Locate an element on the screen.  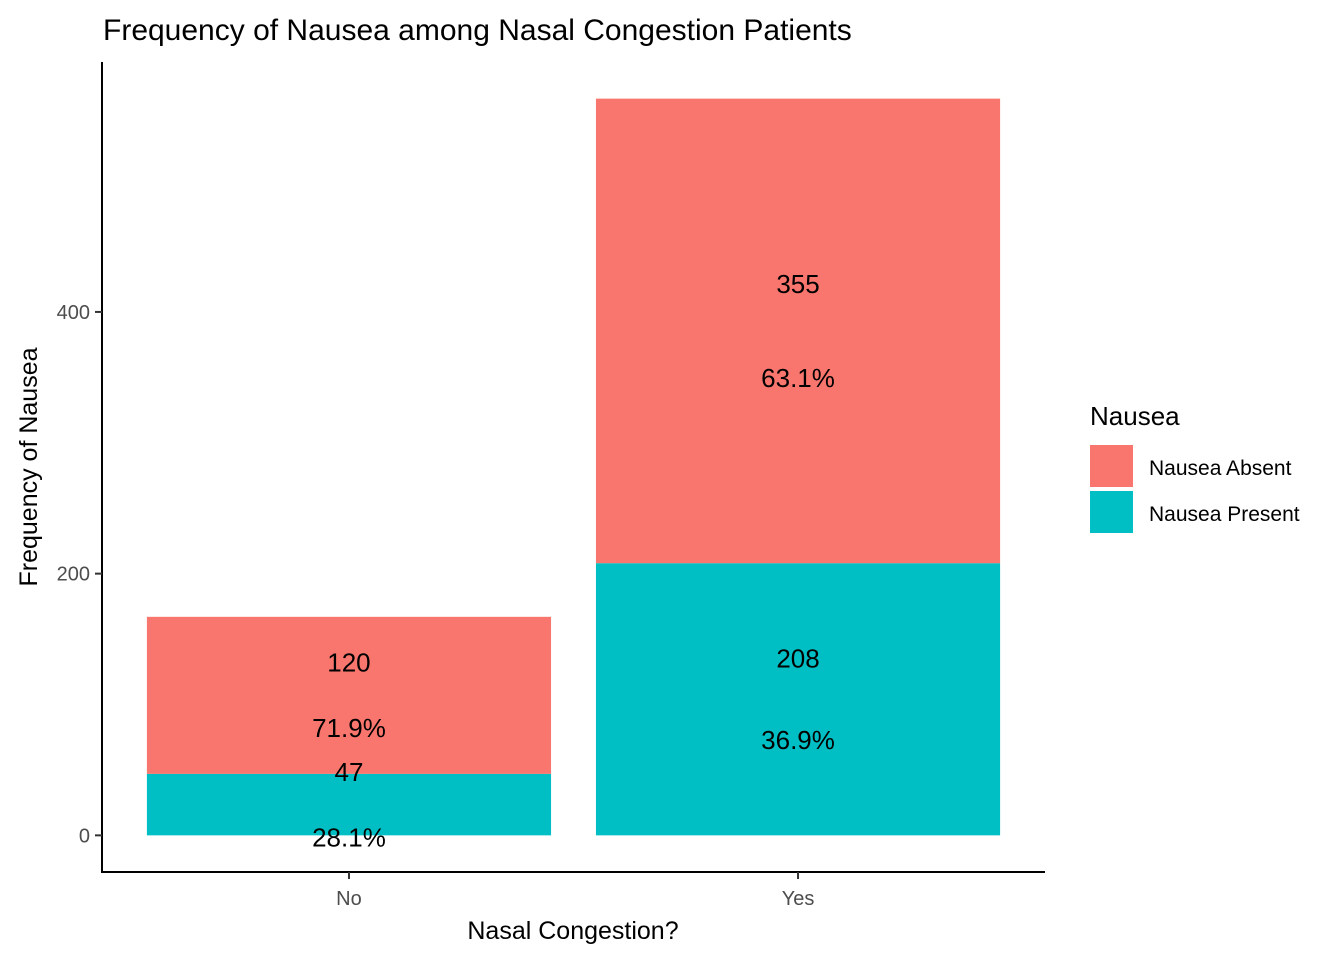
legend: Nausea Nausea Absent Nausea Present is located at coordinates (1195, 467).